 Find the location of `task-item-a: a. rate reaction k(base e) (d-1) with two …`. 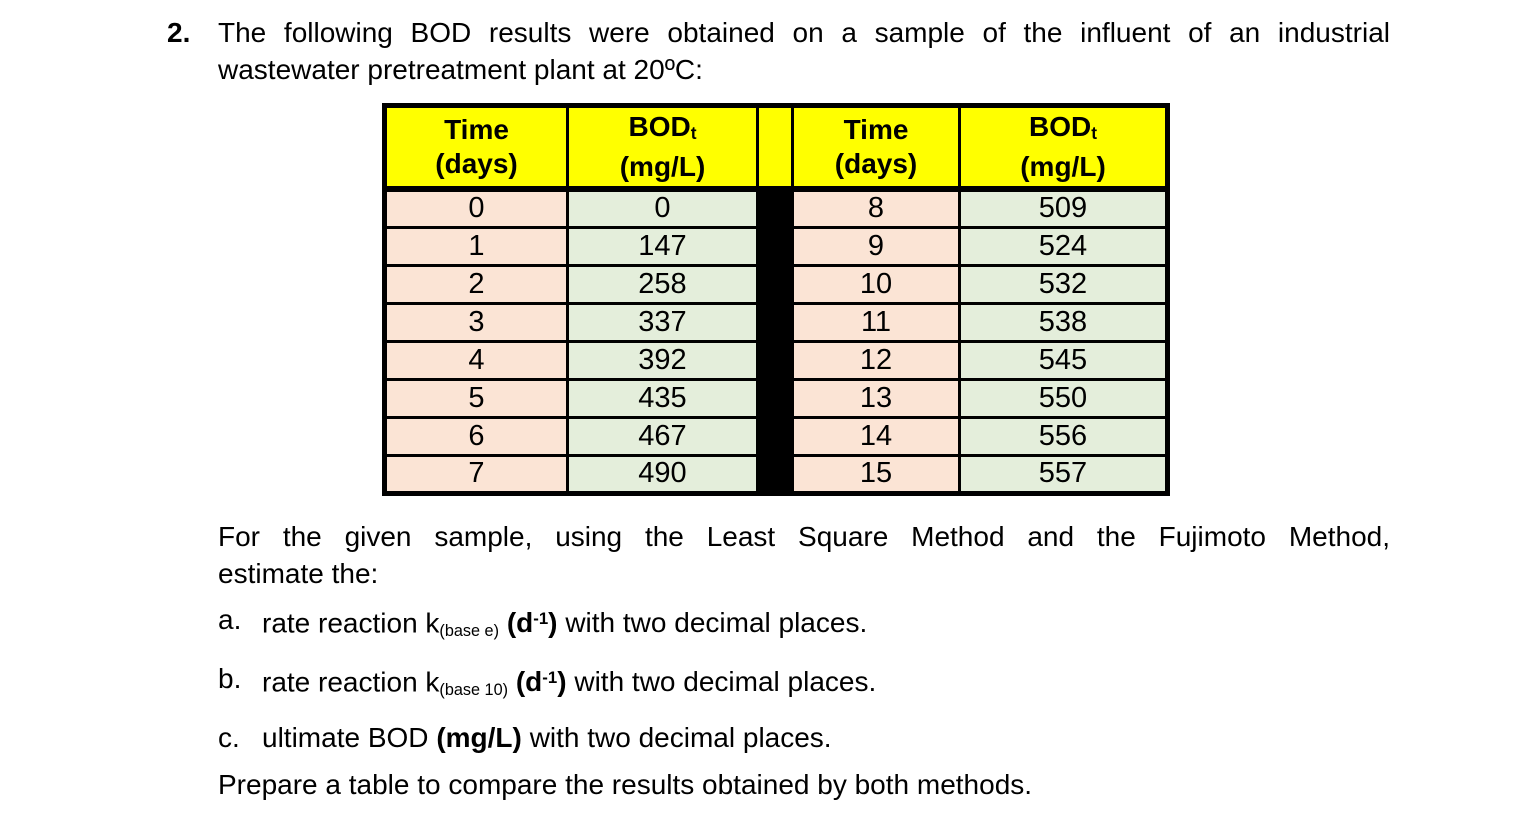

task-item-a: a. rate reaction k(base e) (d-1) with two … is located at coordinates (804, 625).